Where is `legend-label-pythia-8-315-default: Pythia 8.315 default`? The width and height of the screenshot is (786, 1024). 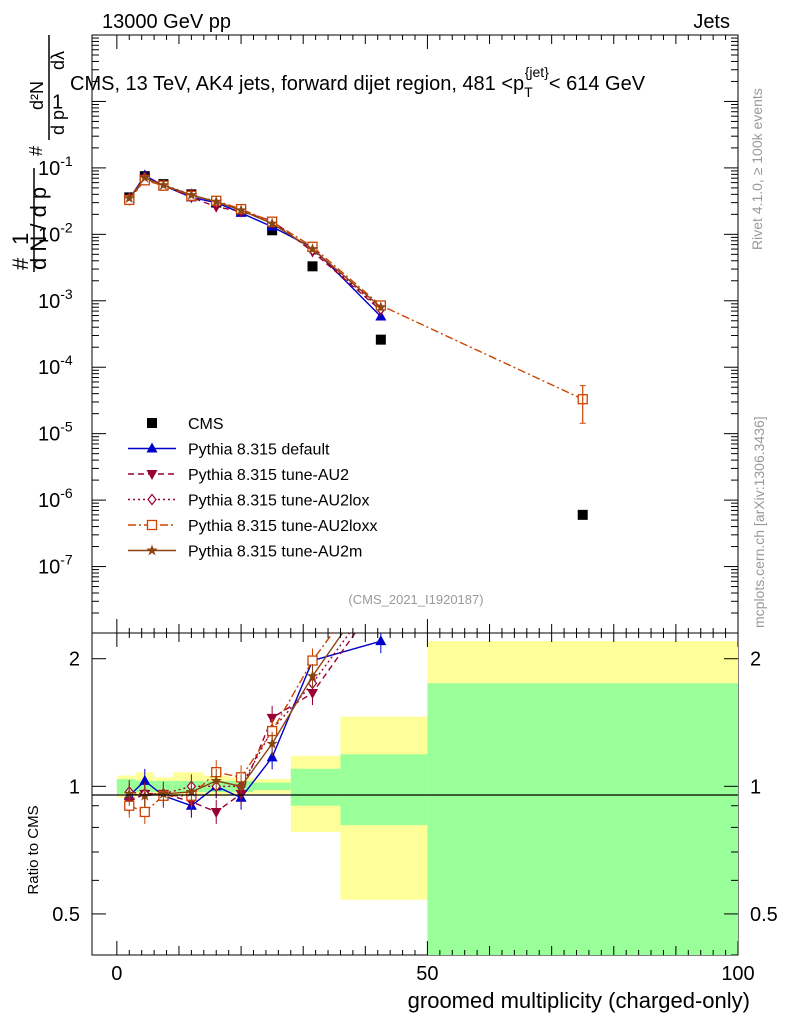
legend-label-pythia-8-315-default: Pythia 8.315 default is located at coordinates (259, 450).